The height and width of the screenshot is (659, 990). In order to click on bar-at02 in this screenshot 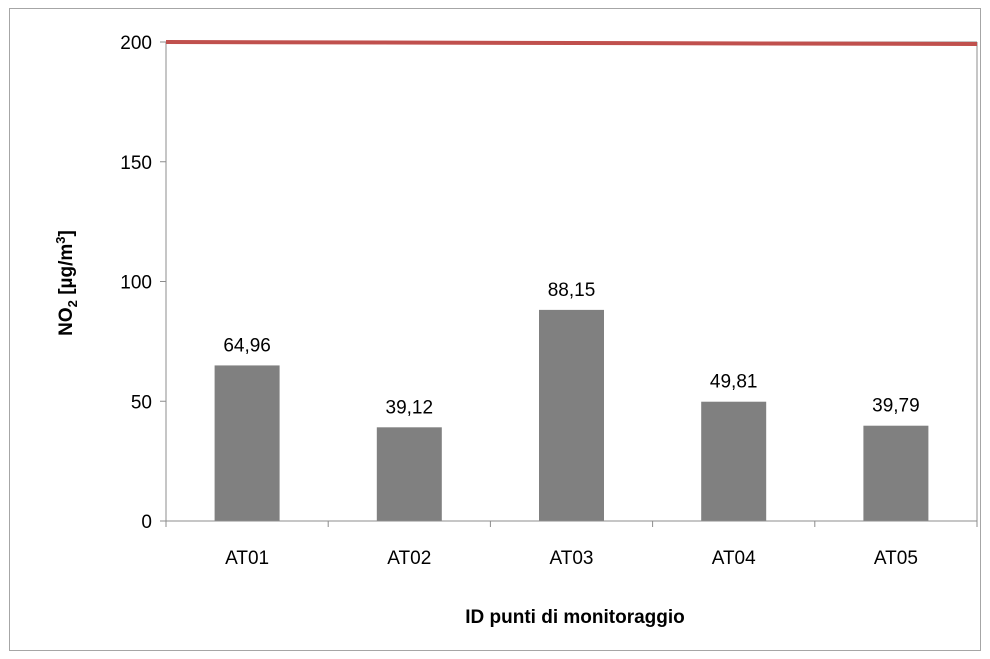, I will do `click(409, 474)`.